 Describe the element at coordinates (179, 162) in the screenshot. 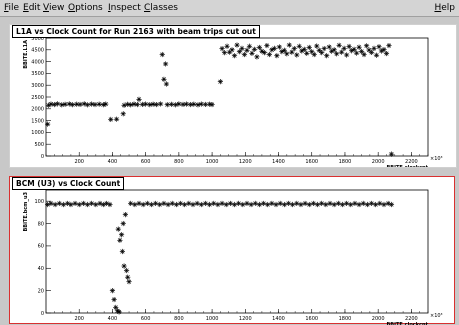

I see `x-tick-label: 800` at that location.